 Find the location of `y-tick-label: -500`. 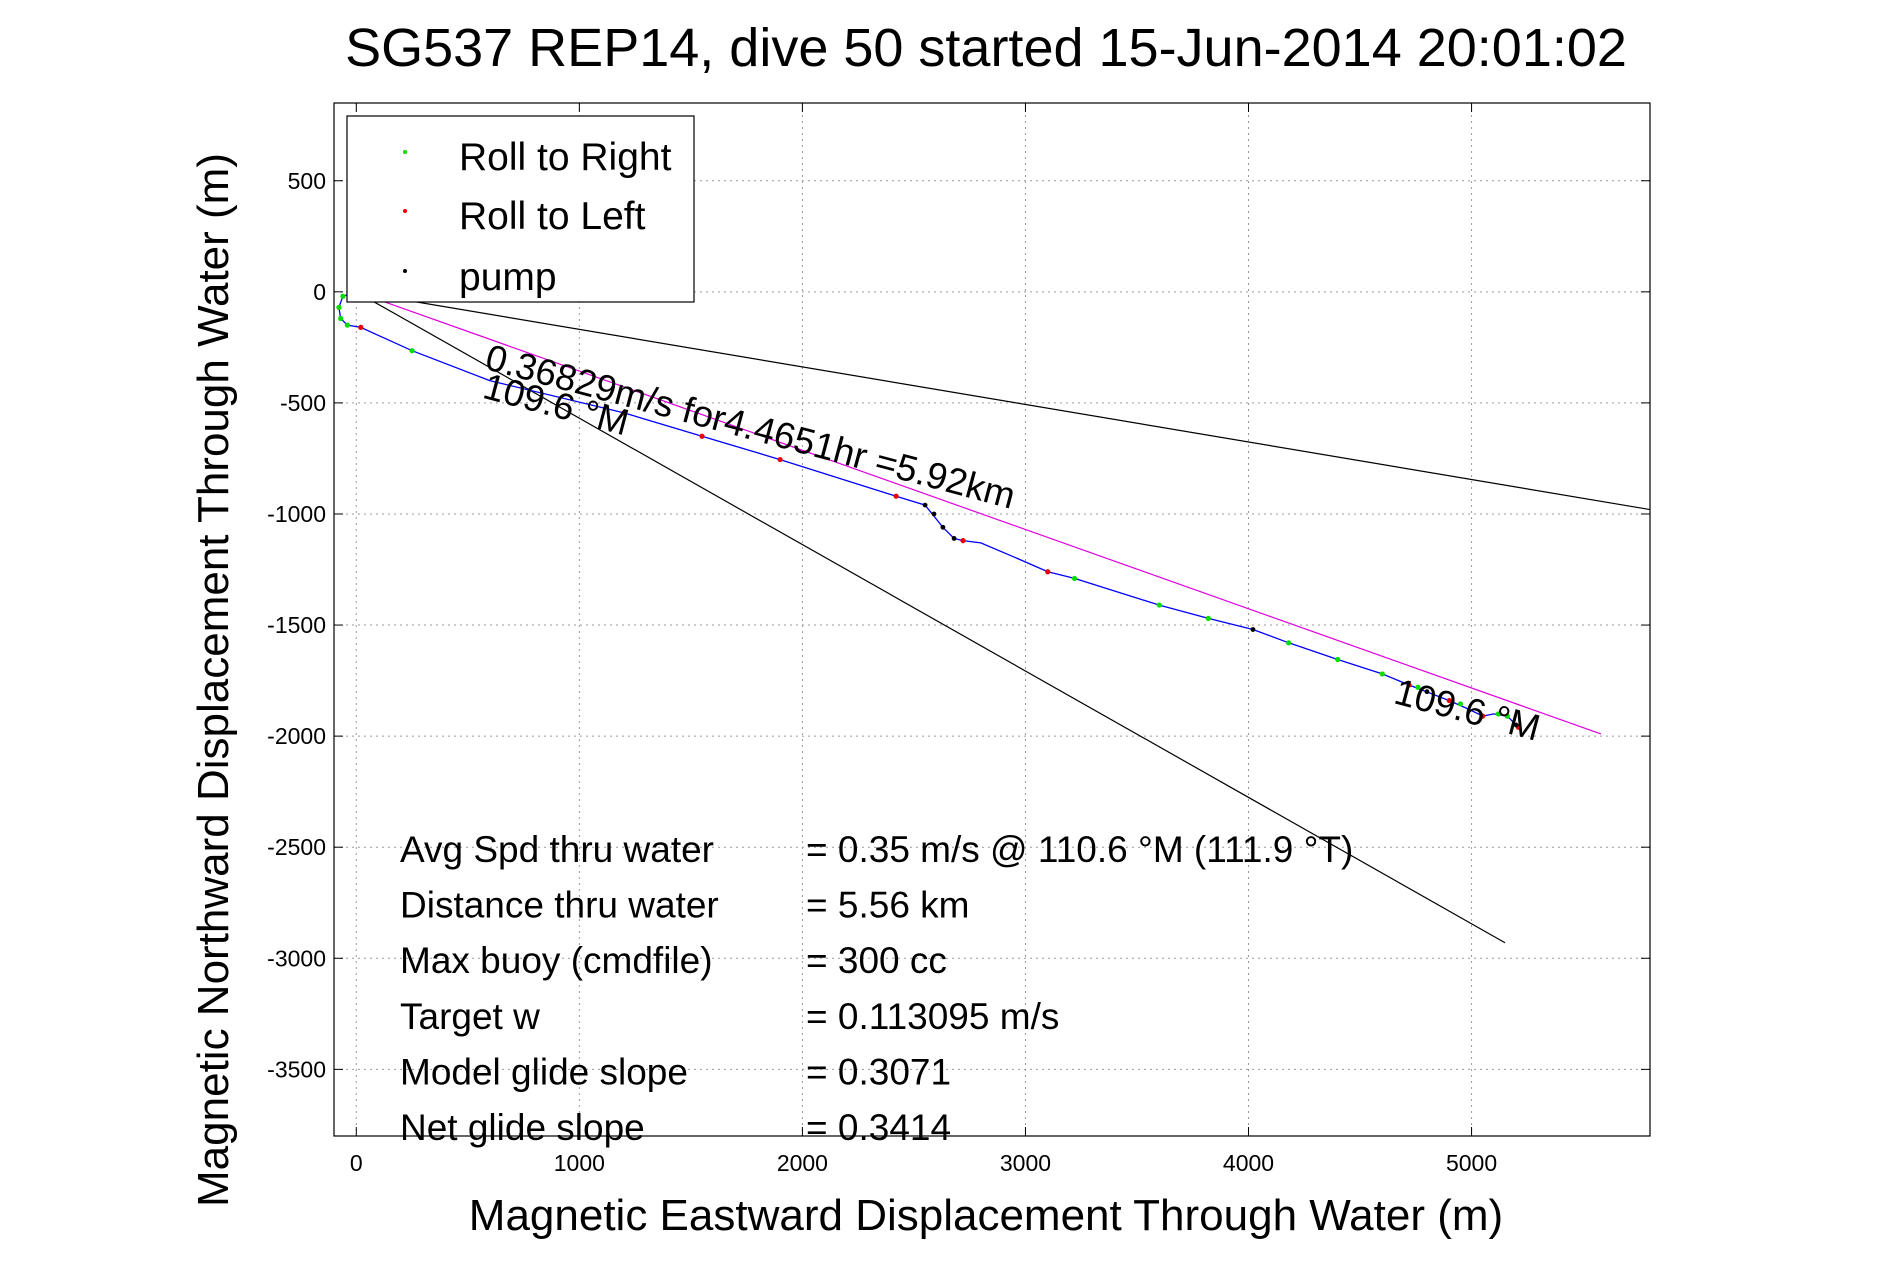

y-tick-label: -500 is located at coordinates (303, 403).